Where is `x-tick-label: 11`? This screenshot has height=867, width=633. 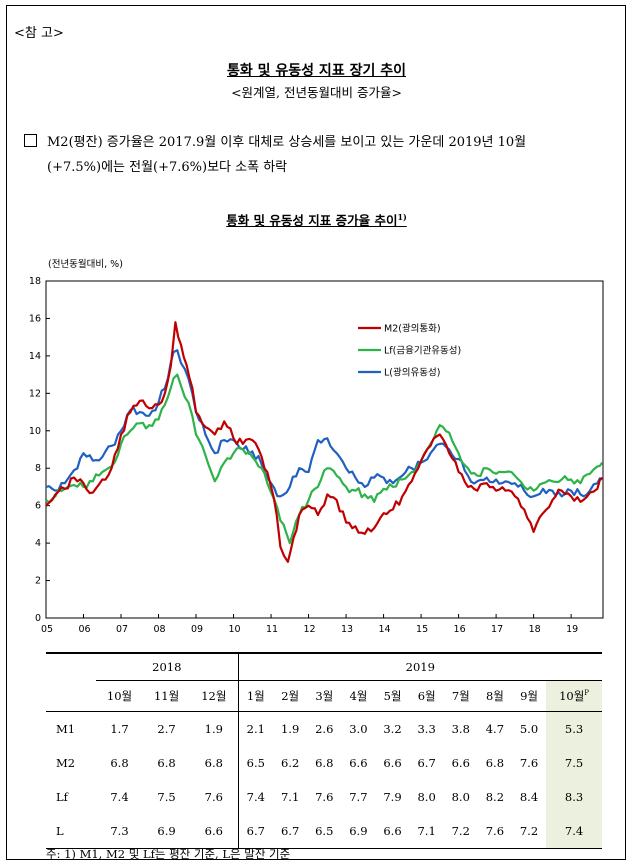 x-tick-label: 11 is located at coordinates (272, 629).